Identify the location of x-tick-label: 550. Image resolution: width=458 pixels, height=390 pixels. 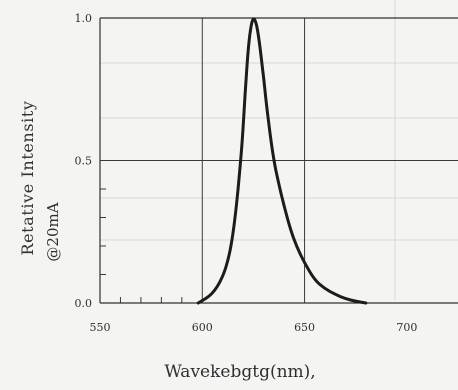
(100, 327).